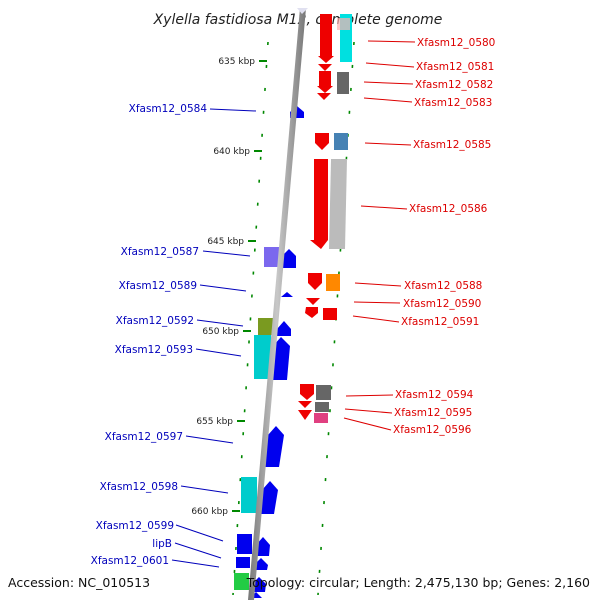 This screenshot has width=600, height=600. I want to click on gene-label-Xfasm12_0591: Xfasm12_0591, so click(440, 322).